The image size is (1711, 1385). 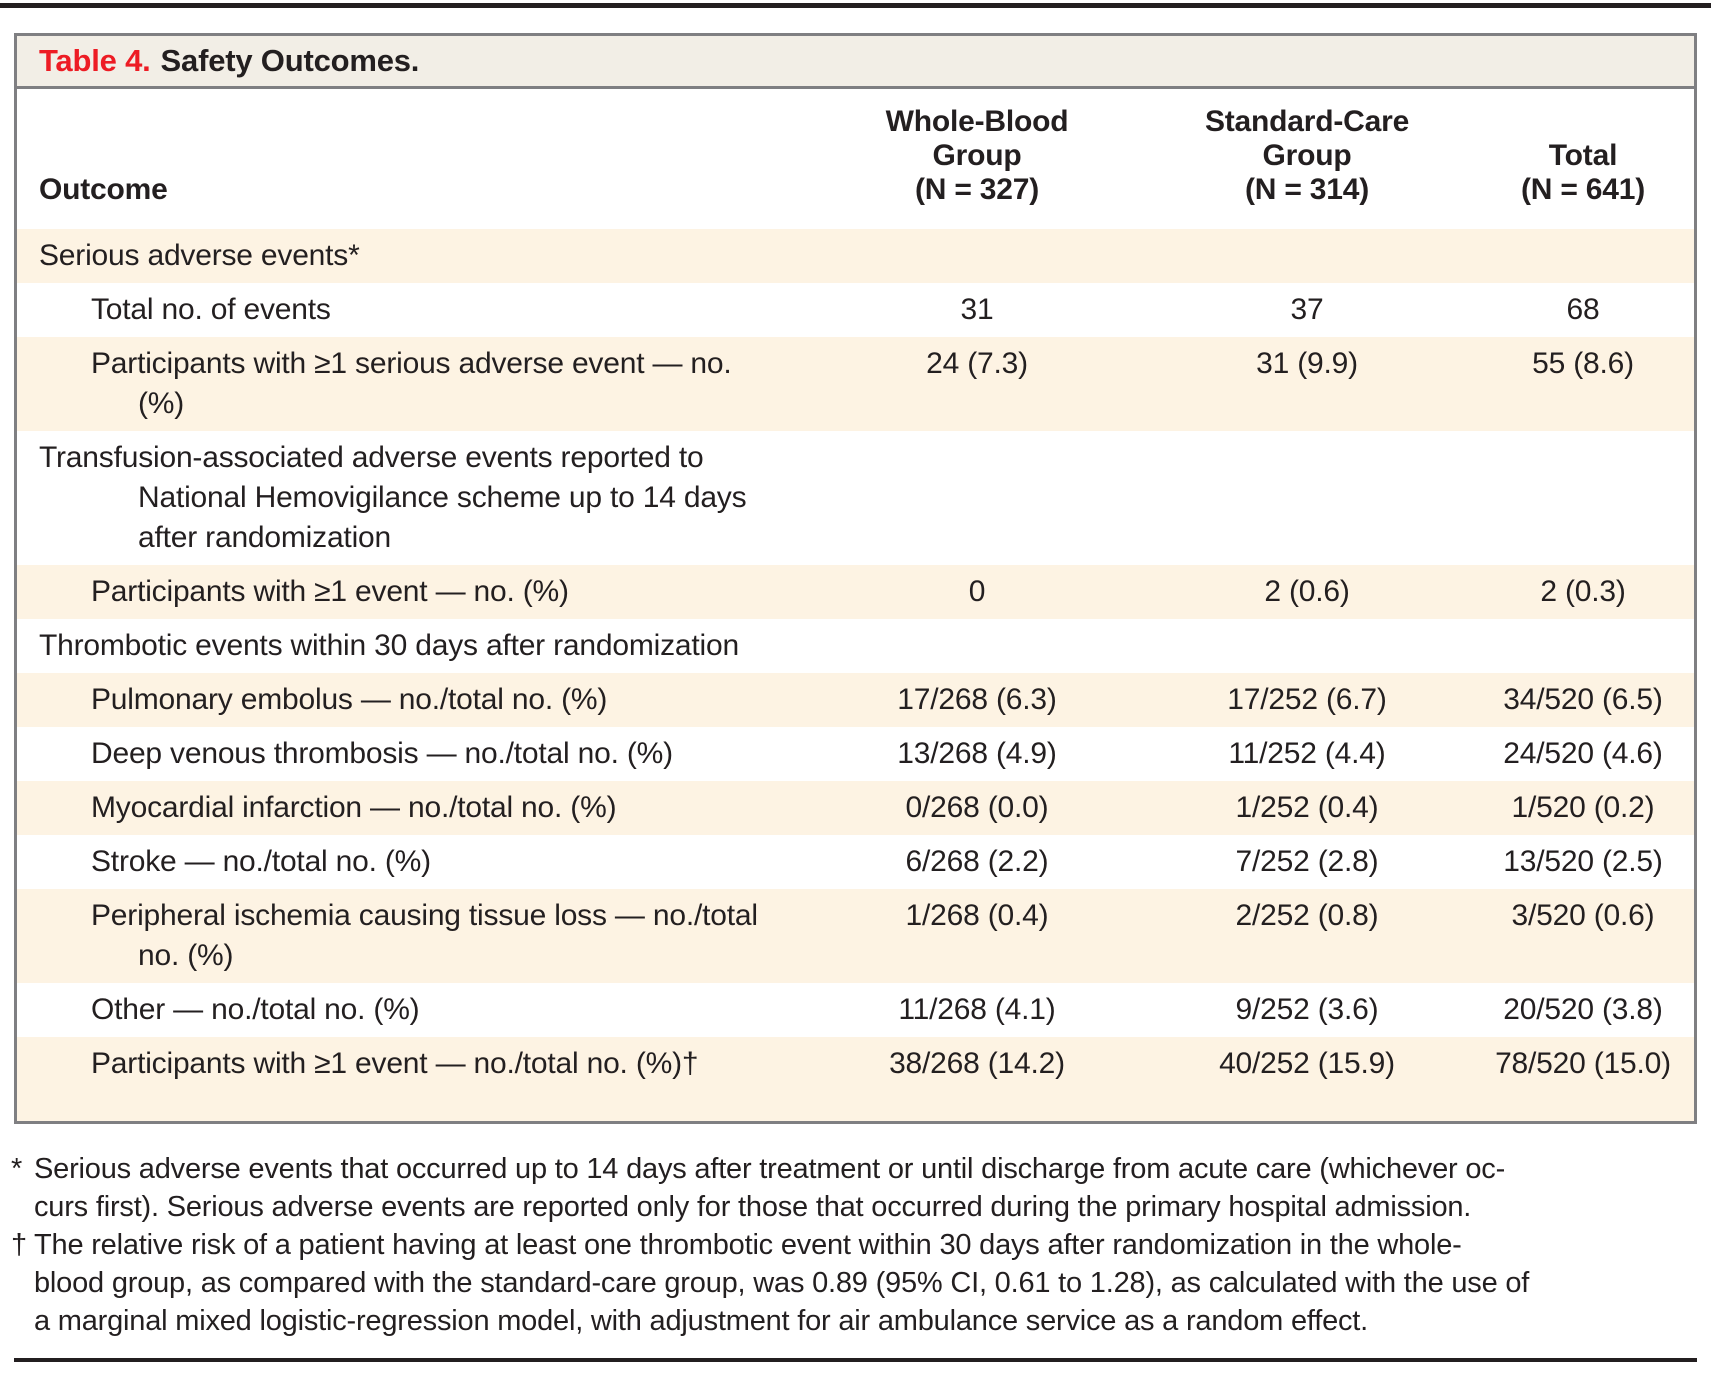 I want to click on column-header-total: Total (N = 641), so click(x=1583, y=172).